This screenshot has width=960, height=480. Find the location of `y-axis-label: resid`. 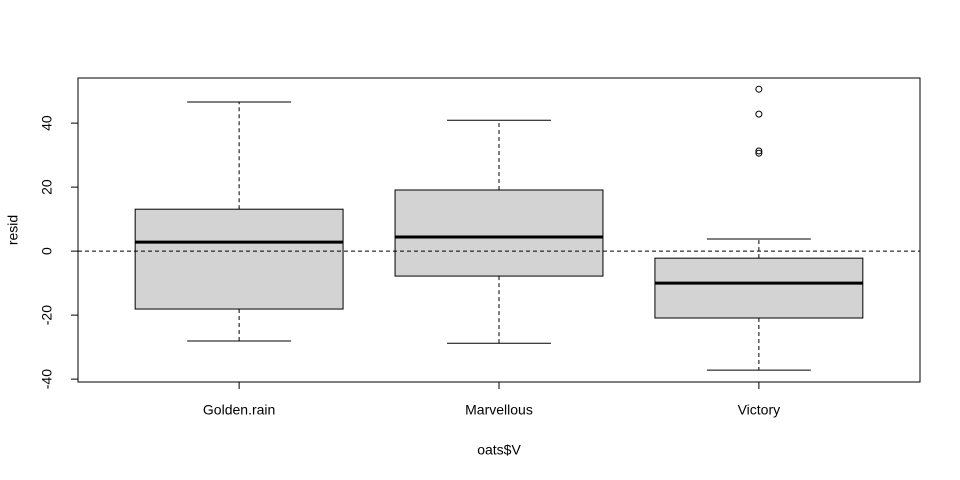

y-axis-label: resid is located at coordinates (13, 230).